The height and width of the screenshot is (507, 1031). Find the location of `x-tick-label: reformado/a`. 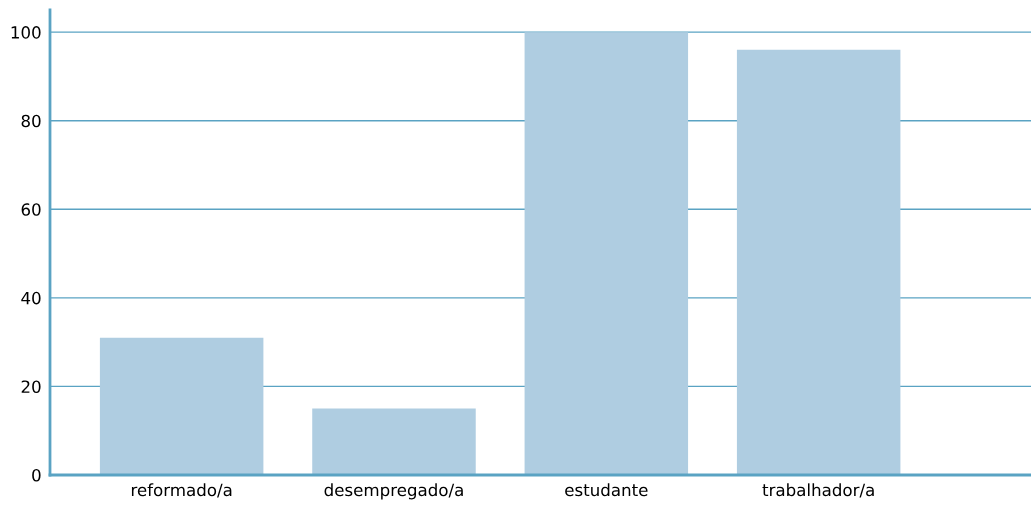

x-tick-label: reformado/a is located at coordinates (181, 490).